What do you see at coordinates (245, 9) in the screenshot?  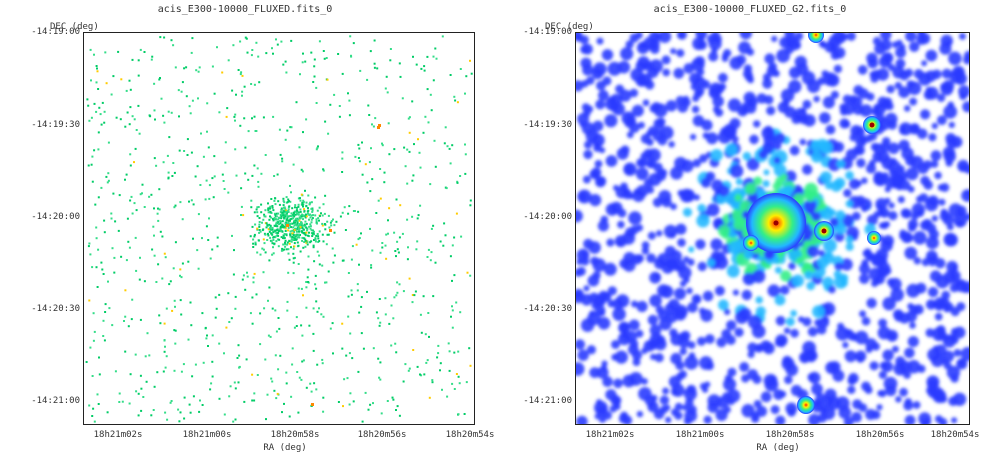 I see `panel-title: acis_E300-10000_FLUXED.fits_0` at bounding box center [245, 9].